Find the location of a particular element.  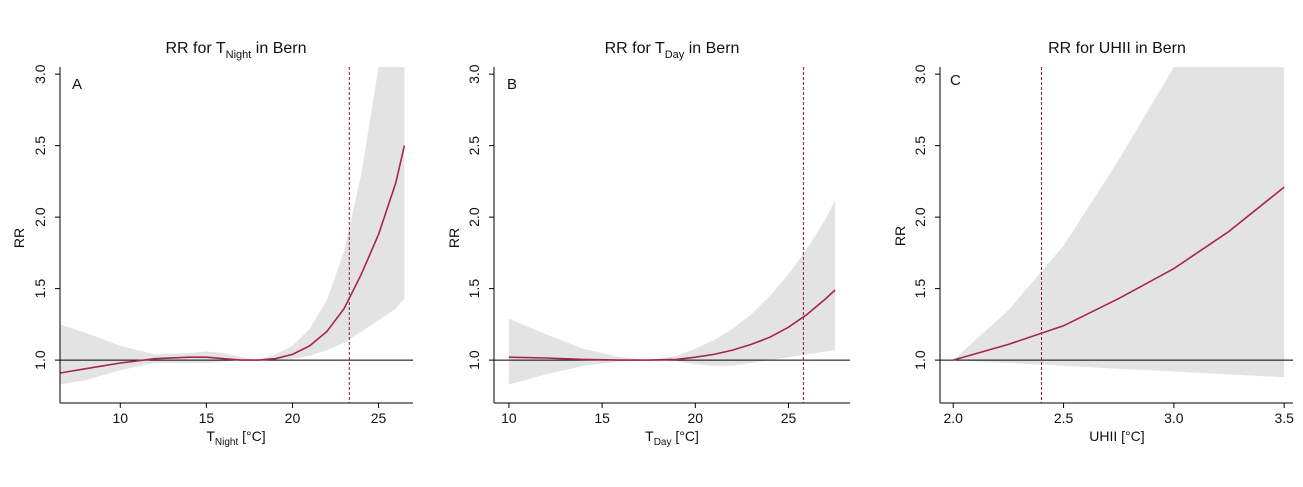

panel-c-xlabel: UHII [°C] is located at coordinates (1116, 436).